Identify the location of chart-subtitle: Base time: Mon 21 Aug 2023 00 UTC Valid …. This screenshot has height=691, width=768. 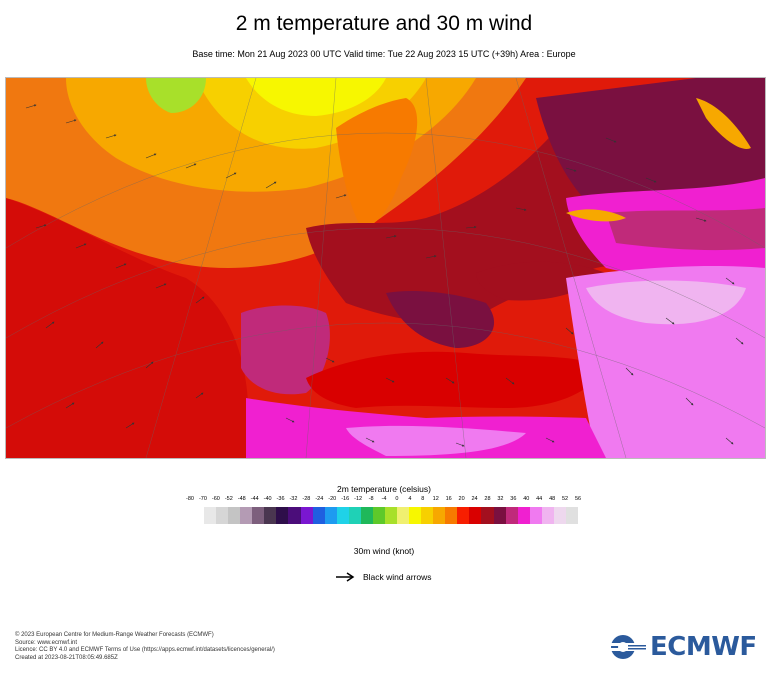
(384, 54).